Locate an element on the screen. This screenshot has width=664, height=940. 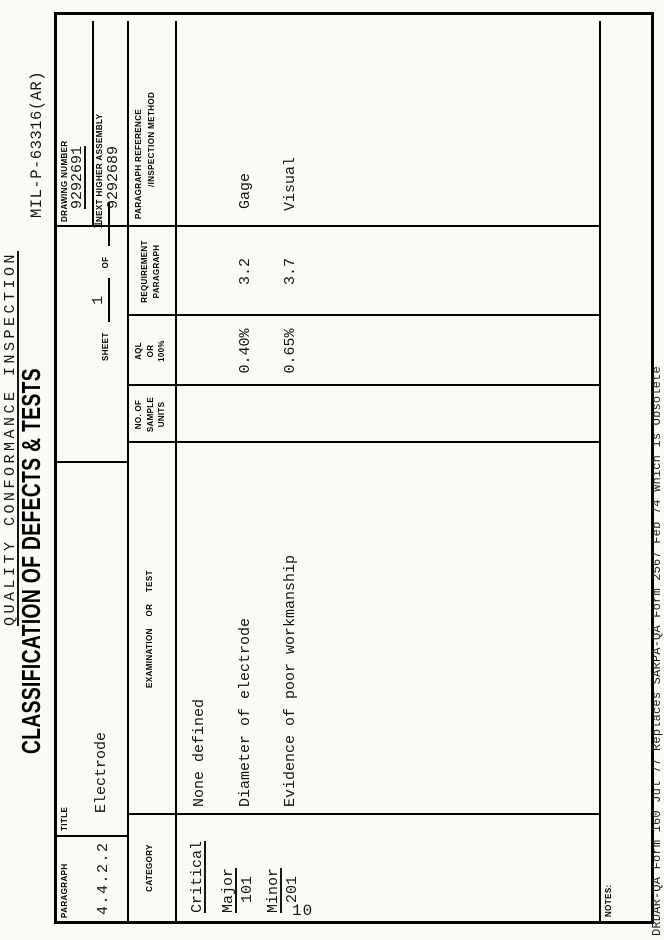
next-higher-assembly-label: NEXT HIGHER ASSEMBLY is located at coordinates (99, 167).